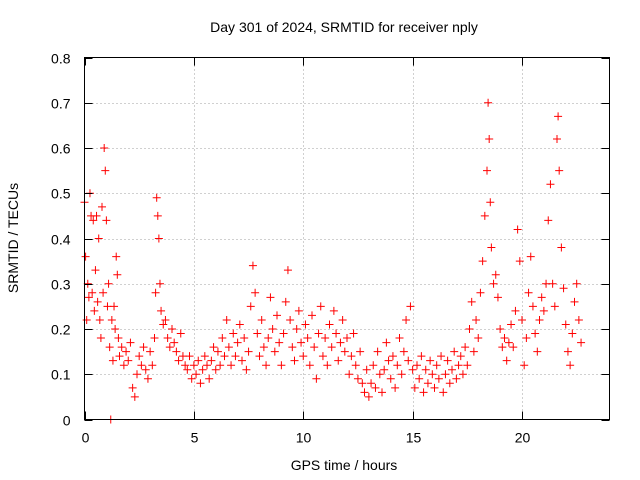 The image size is (640, 480). Describe the element at coordinates (61, 285) in the screenshot. I see `y-tick-label: 0.3` at that location.